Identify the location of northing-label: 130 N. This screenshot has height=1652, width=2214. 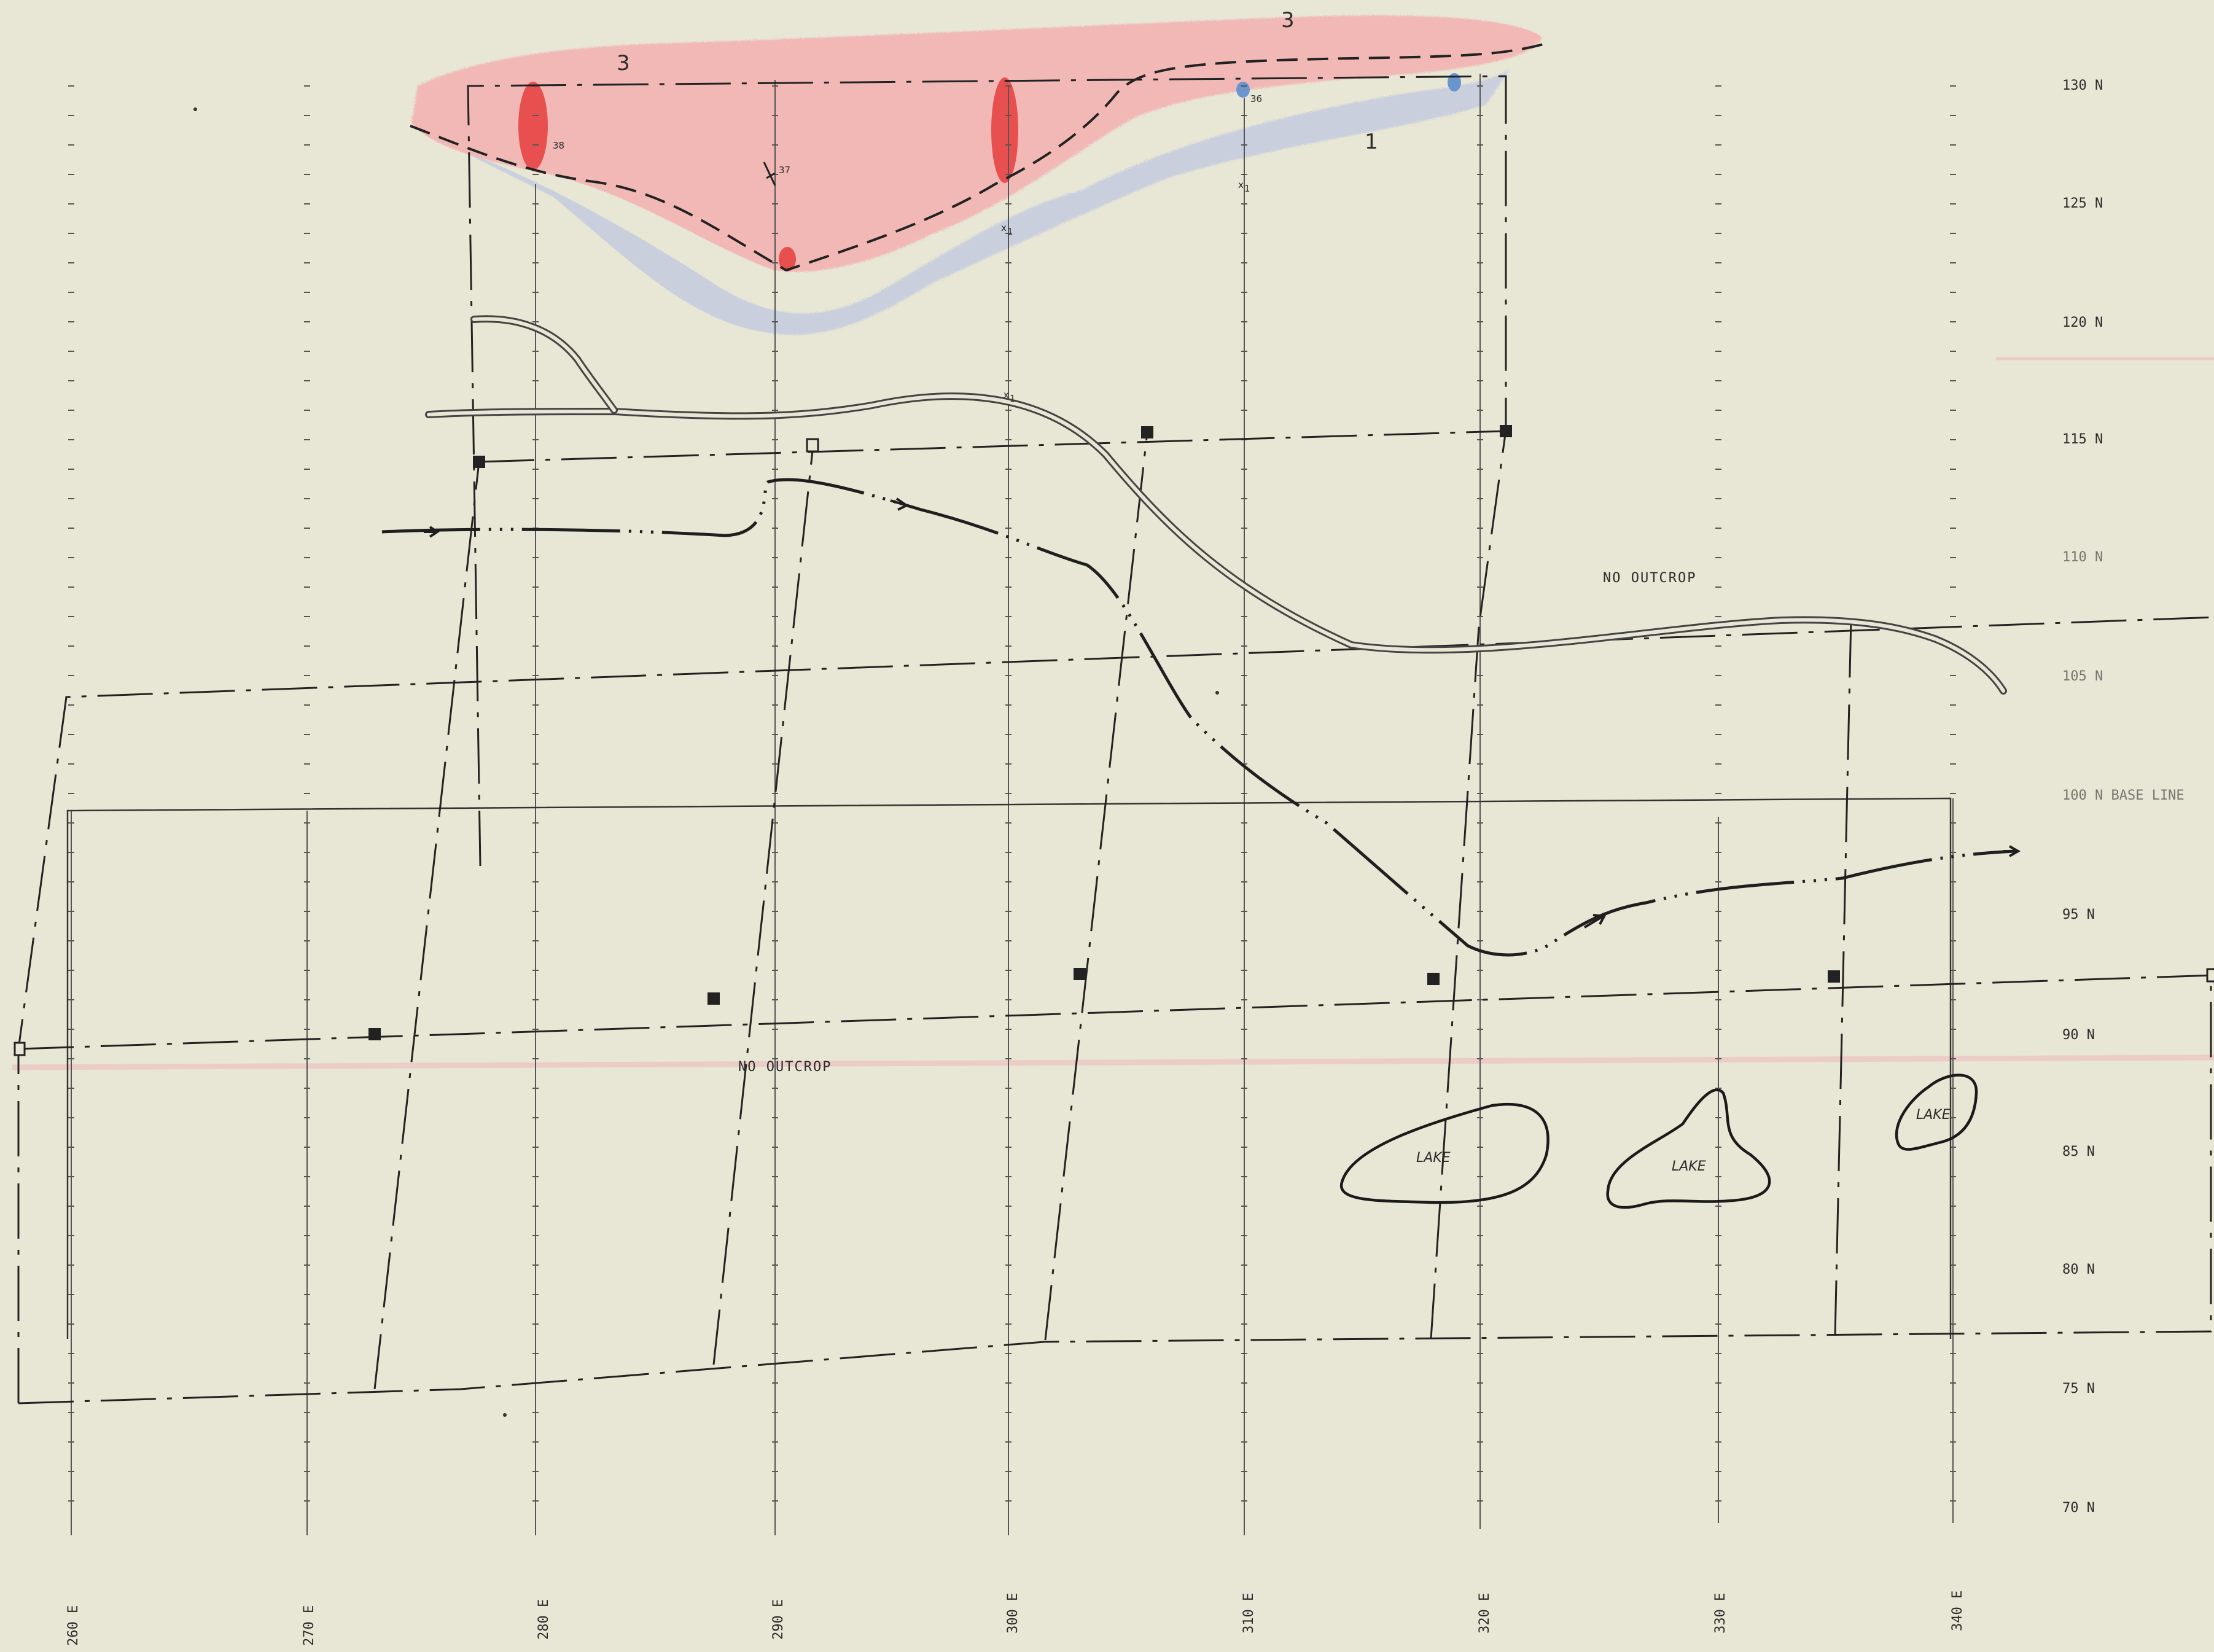
(2082, 85).